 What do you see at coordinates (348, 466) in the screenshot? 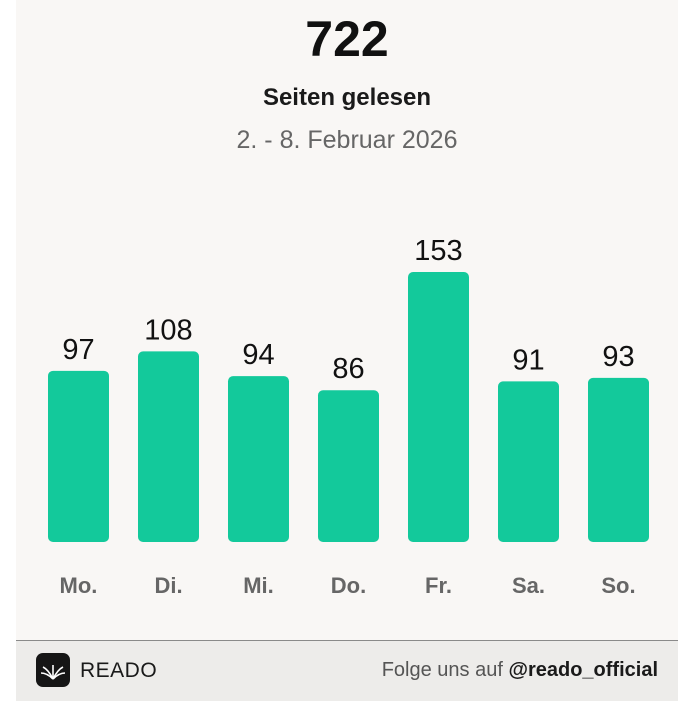
I see `bar-do` at bounding box center [348, 466].